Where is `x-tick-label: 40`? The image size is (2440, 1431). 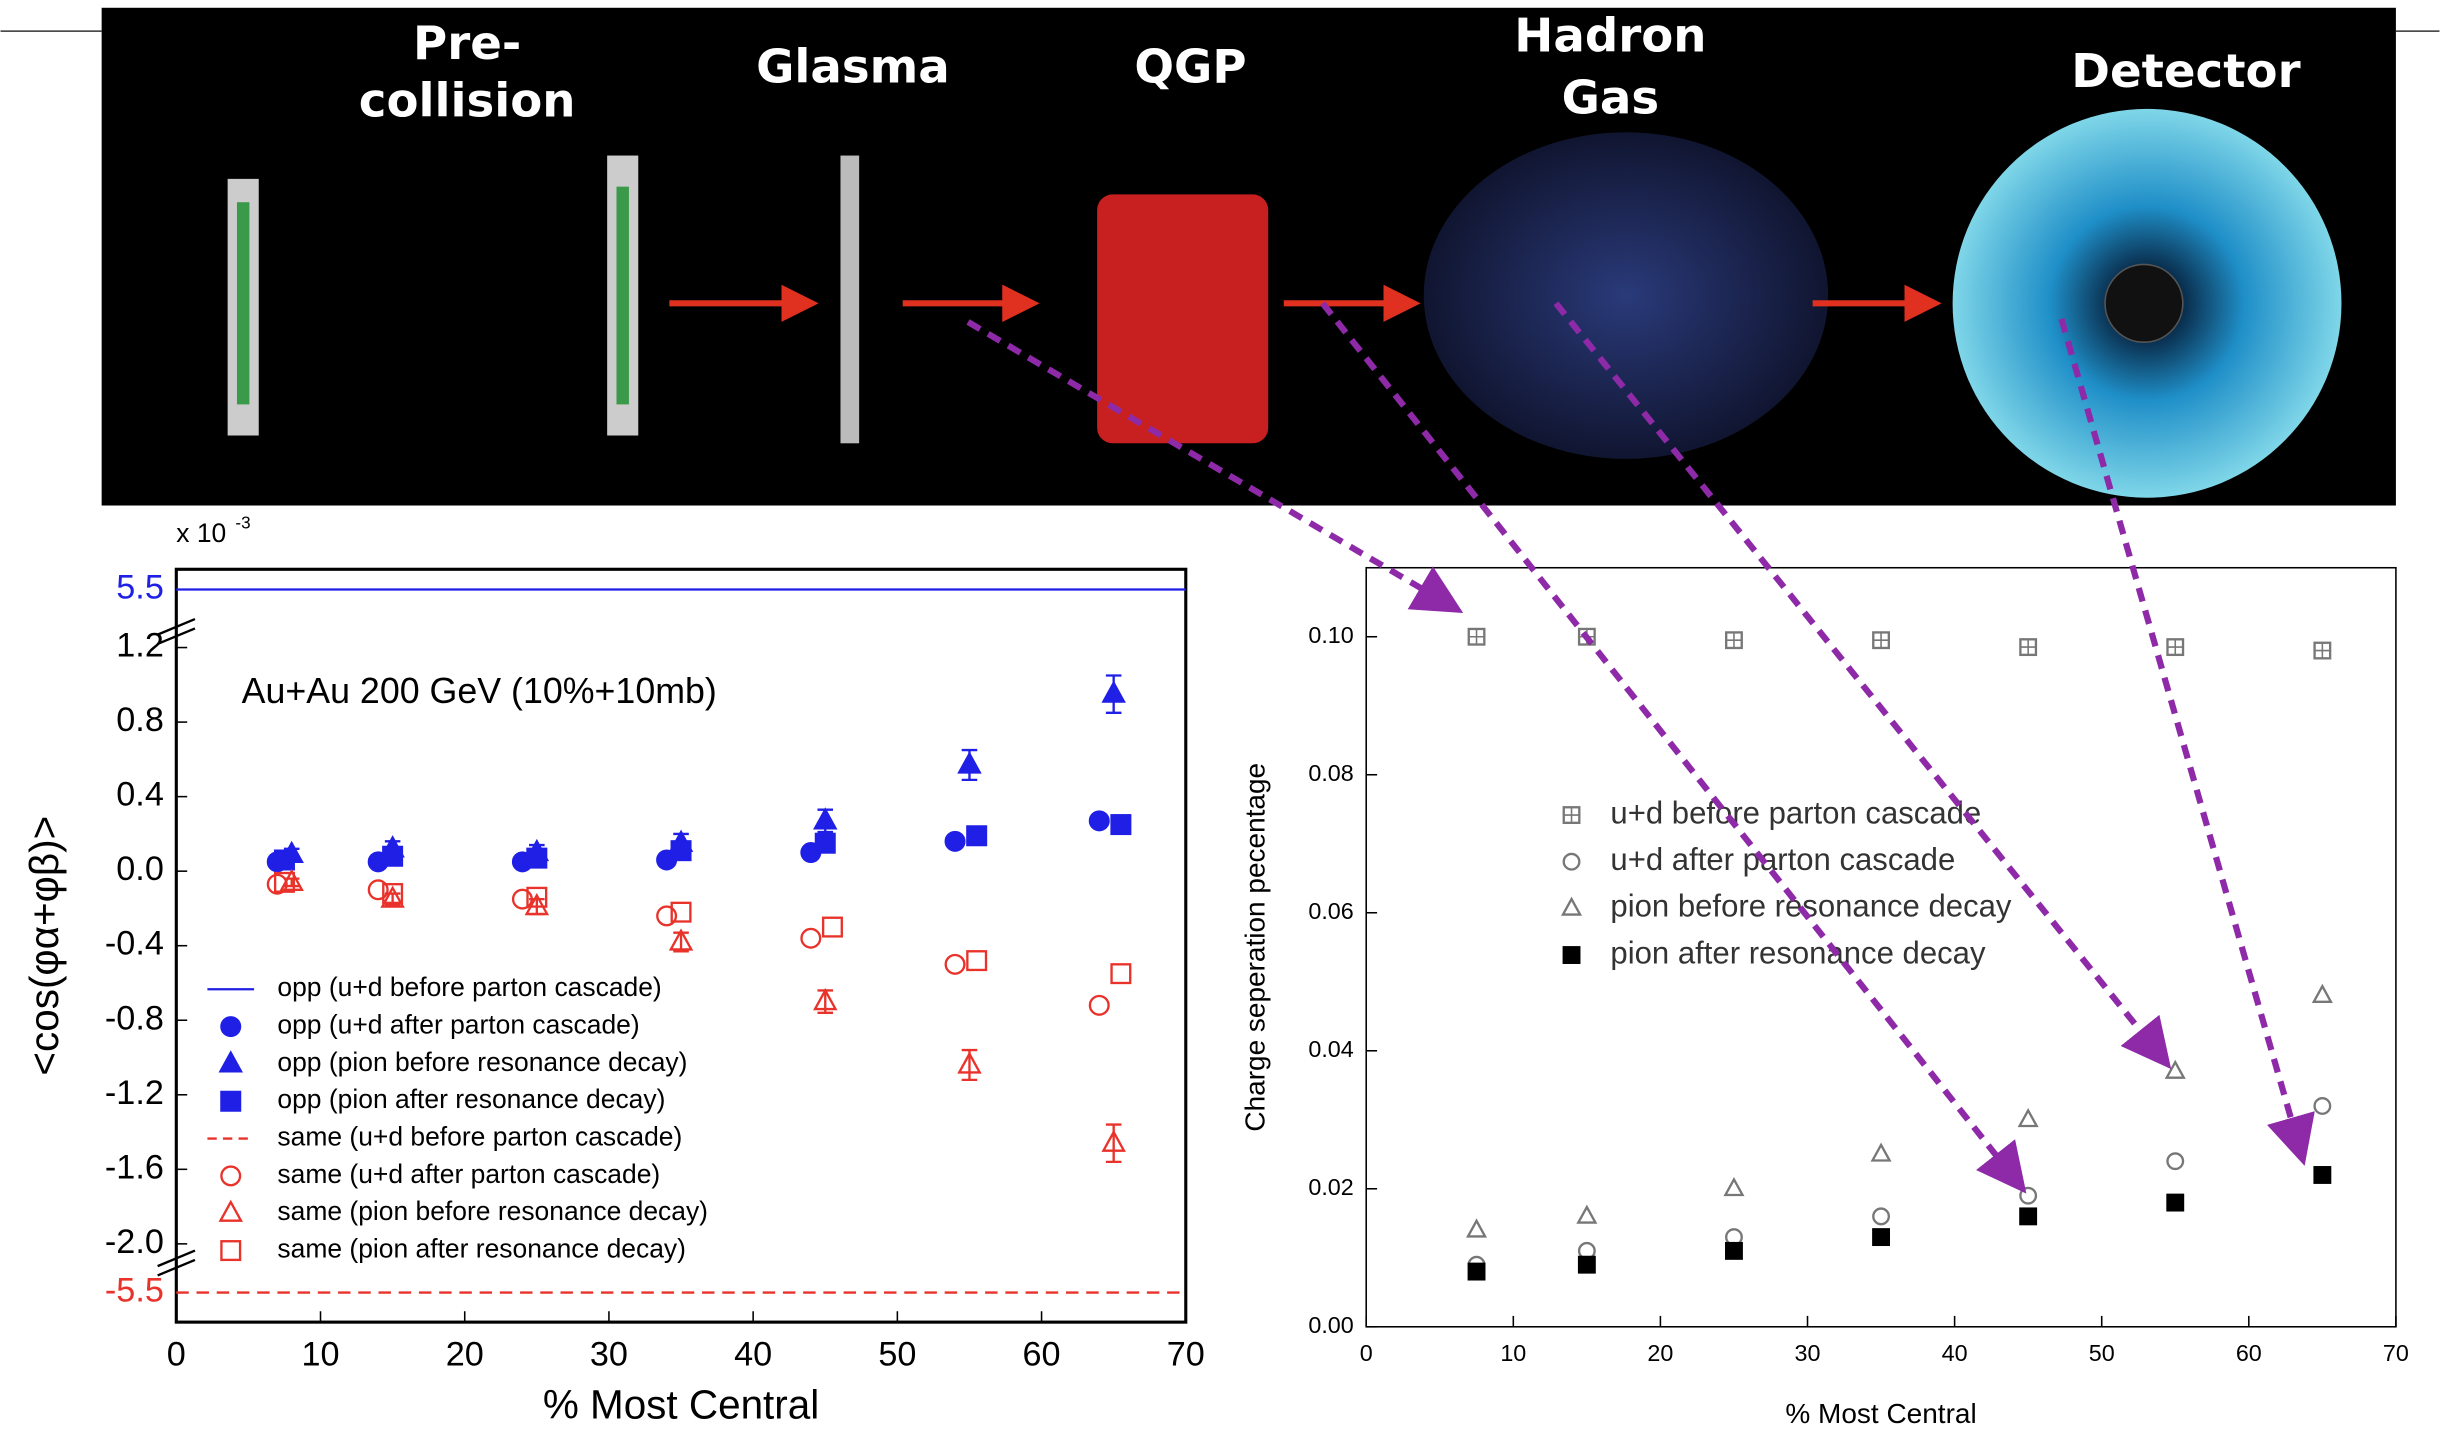 x-tick-label: 40 is located at coordinates (1955, 1353).